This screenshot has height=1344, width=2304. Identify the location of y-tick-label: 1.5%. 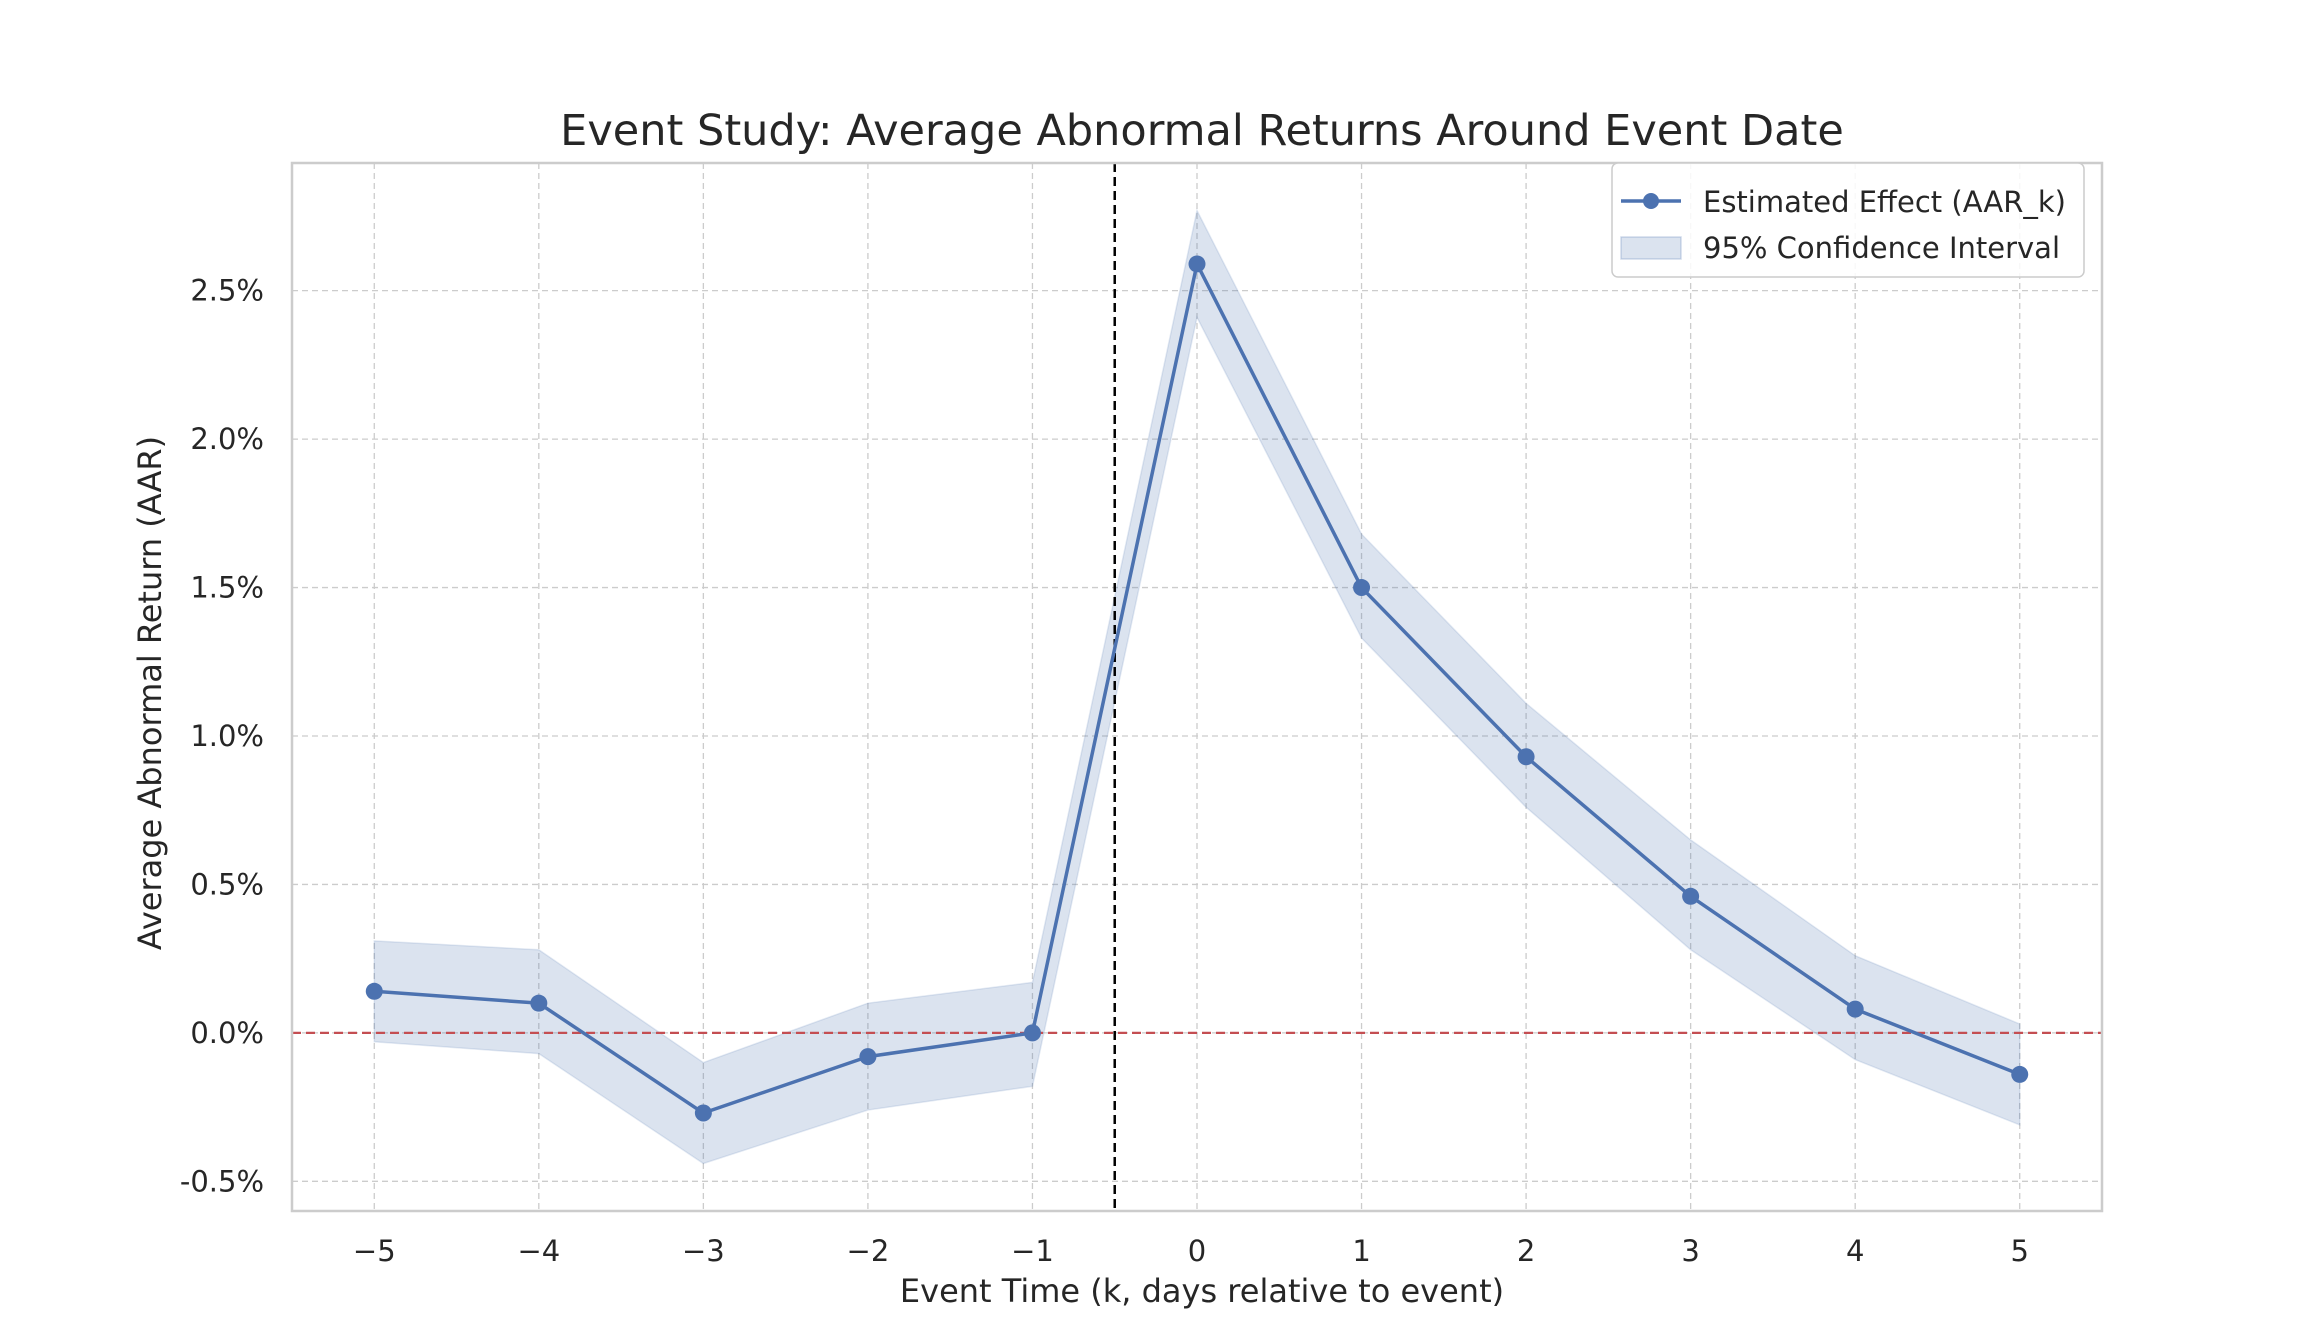
(227, 588).